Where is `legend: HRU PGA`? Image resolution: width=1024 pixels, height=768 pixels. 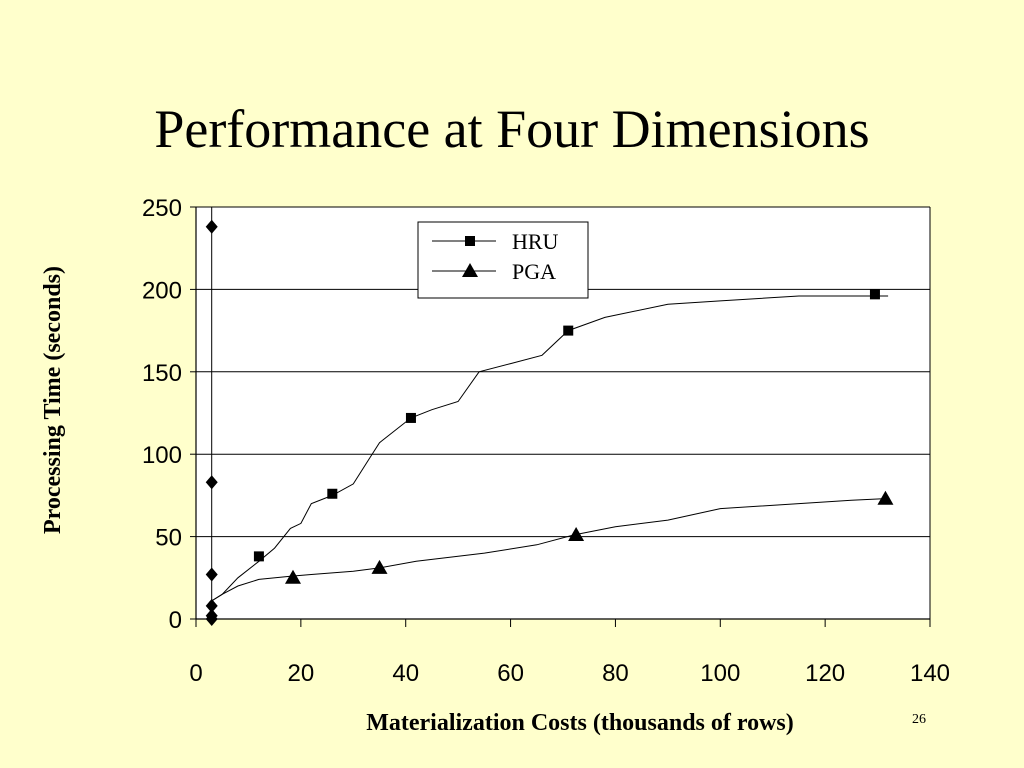
legend: HRU PGA is located at coordinates (503, 260).